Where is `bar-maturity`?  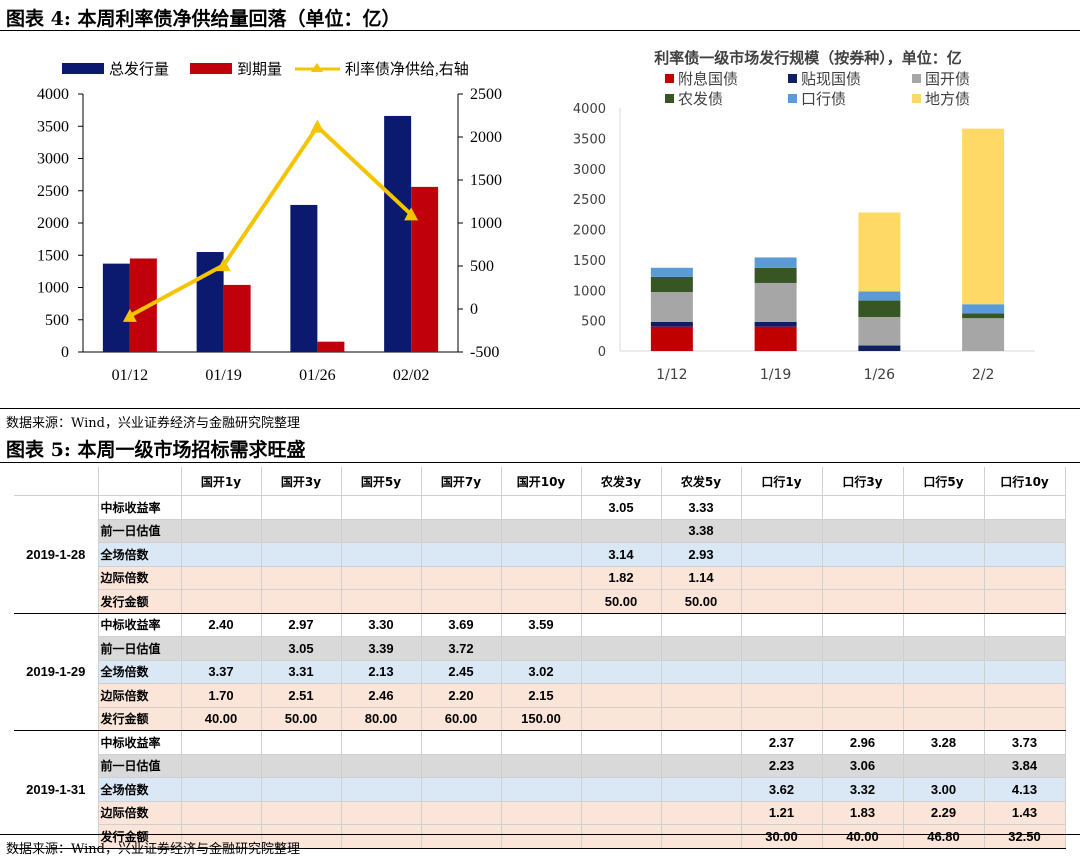
bar-maturity is located at coordinates (237, 318).